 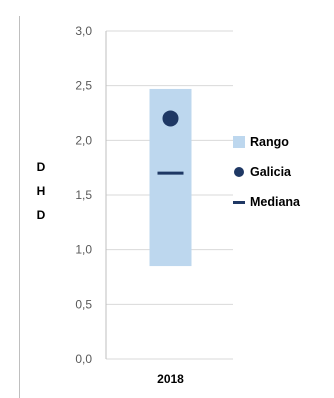 What do you see at coordinates (83, 250) in the screenshot?
I see `y-tick-label: 1,0` at bounding box center [83, 250].